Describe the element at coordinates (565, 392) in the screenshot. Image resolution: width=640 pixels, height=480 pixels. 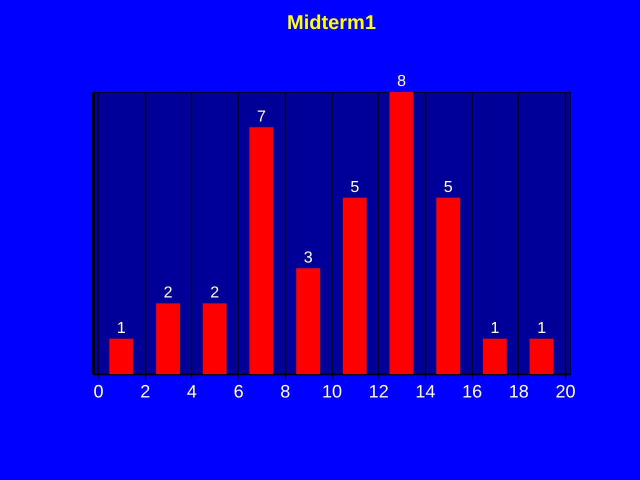
I see `x-tick-label: 20` at that location.